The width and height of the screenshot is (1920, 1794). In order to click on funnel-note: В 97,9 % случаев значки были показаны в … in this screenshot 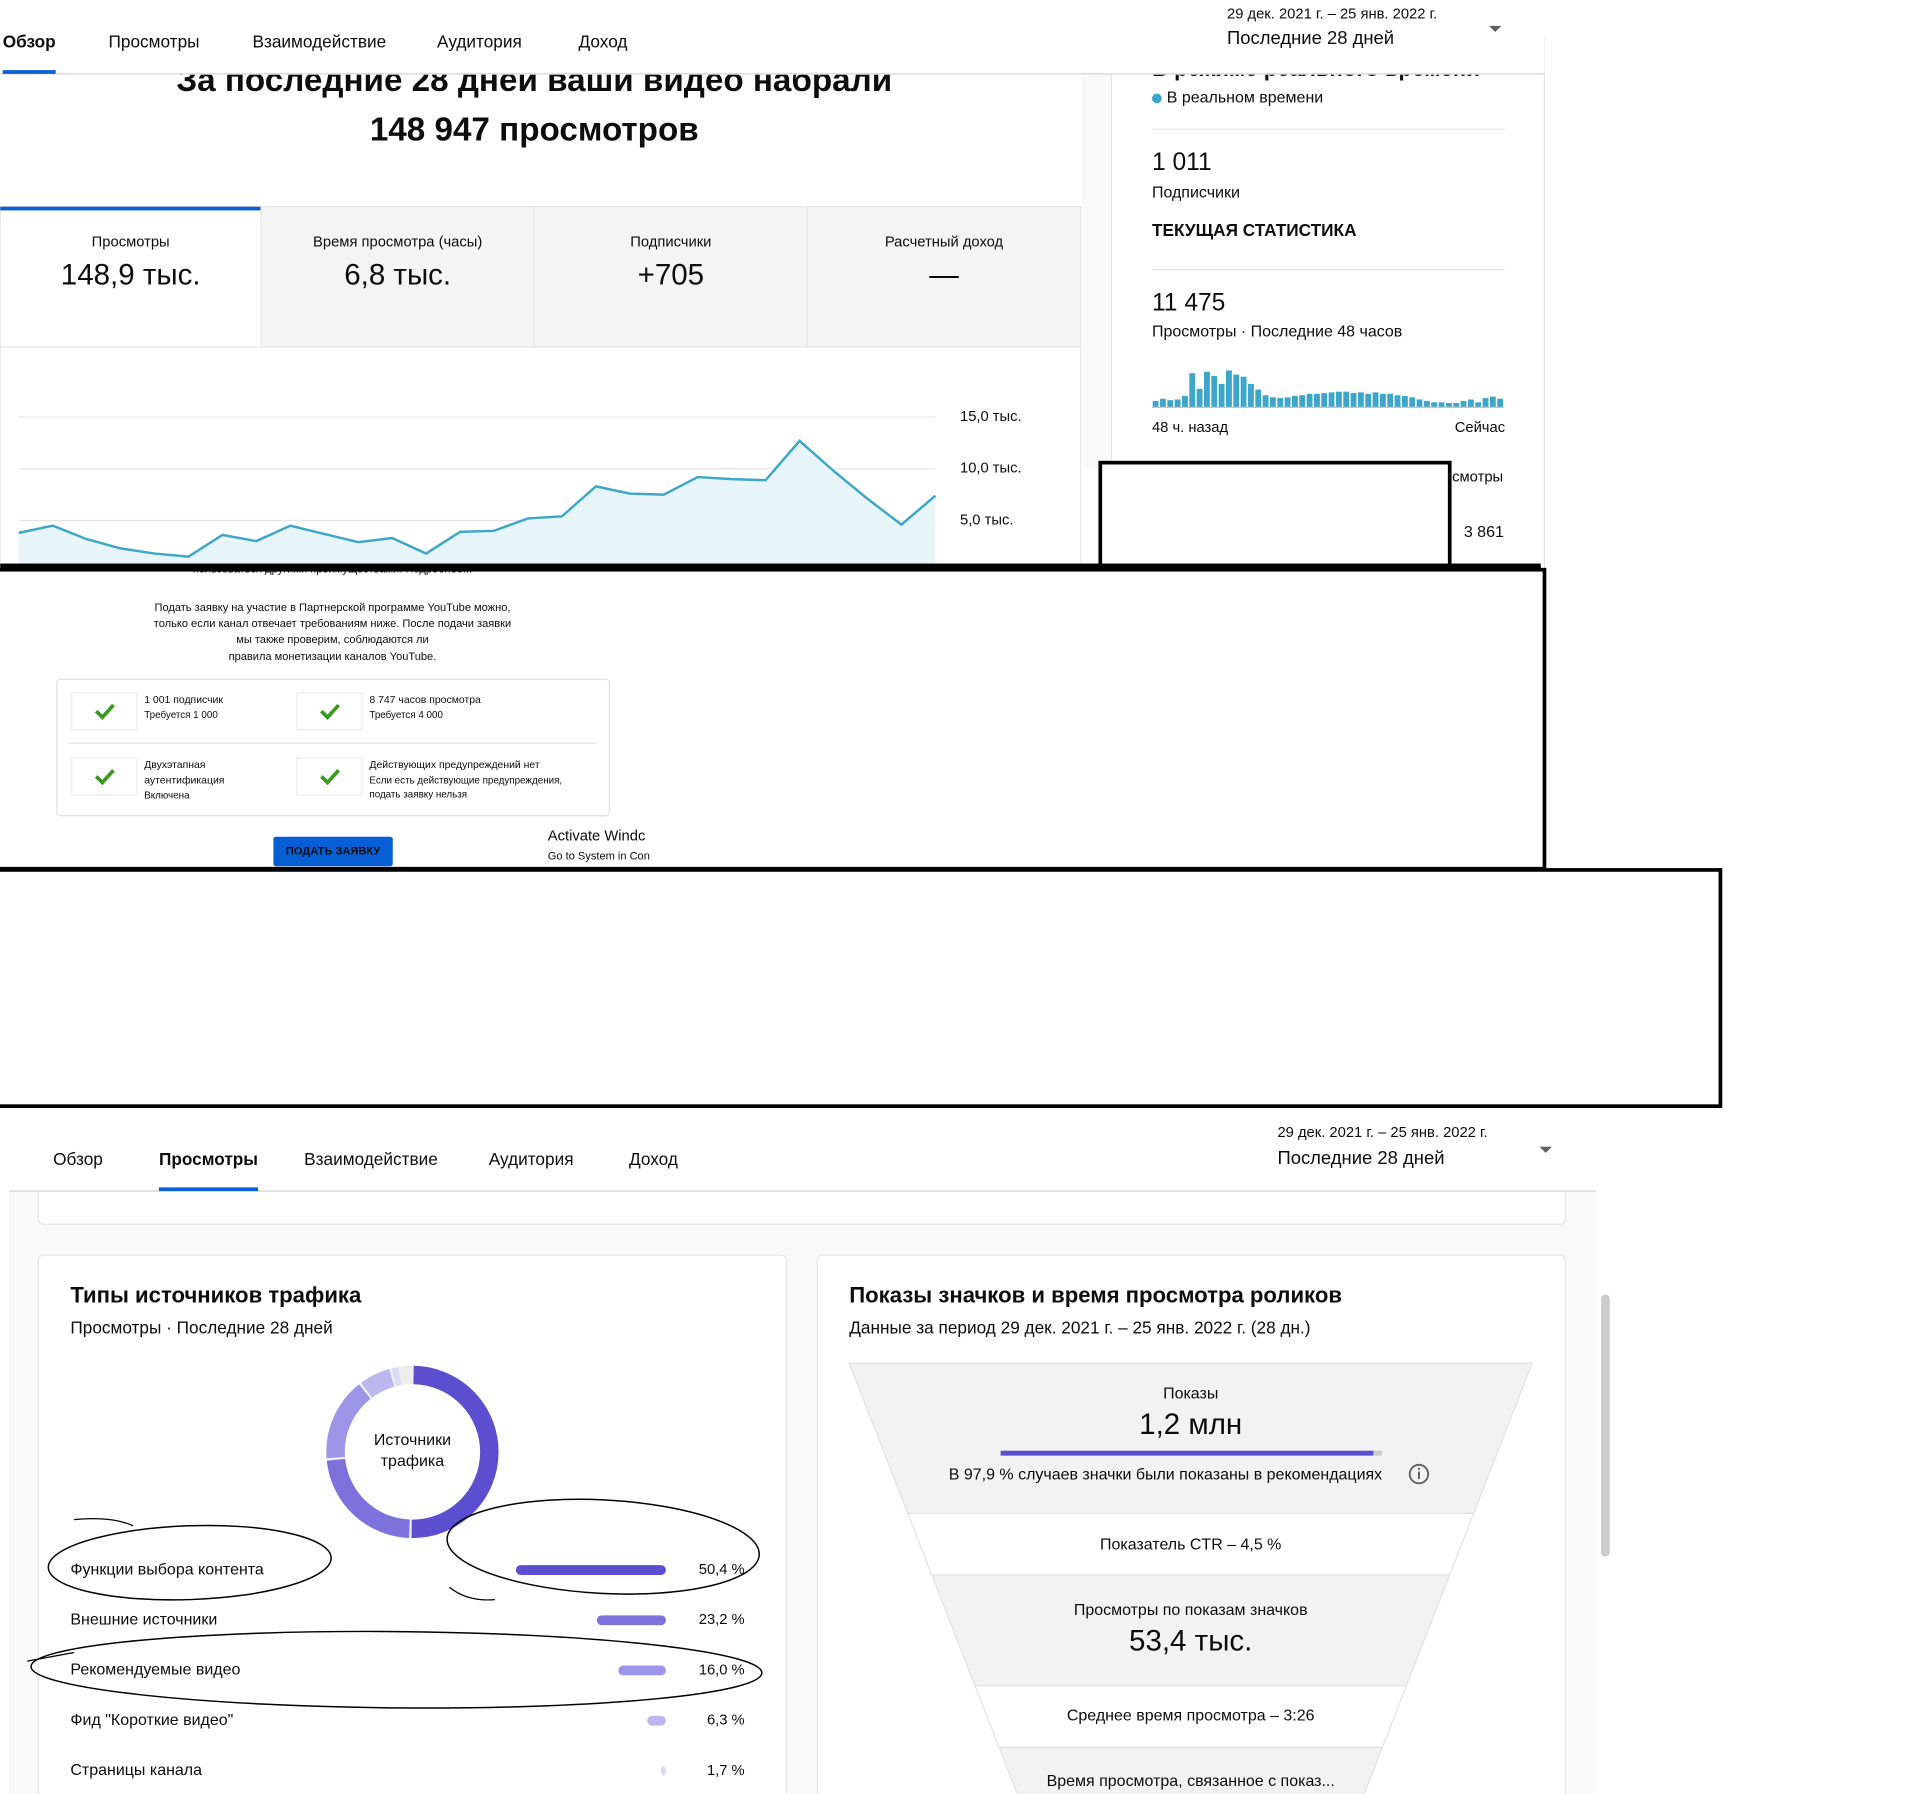, I will do `click(1165, 1475)`.